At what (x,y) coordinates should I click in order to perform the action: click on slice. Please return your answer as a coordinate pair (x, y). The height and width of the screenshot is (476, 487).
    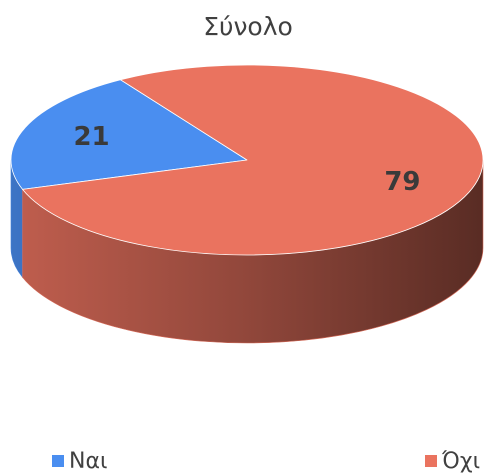
    Looking at the image, I should click on (129, 134).